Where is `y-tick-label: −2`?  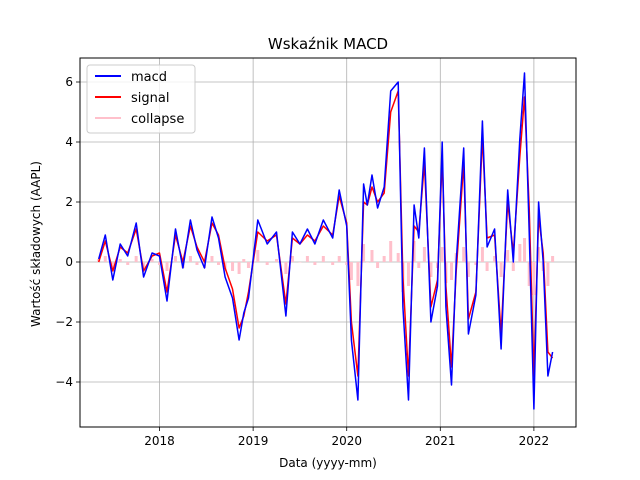 y-tick-label: −2 is located at coordinates (64, 322).